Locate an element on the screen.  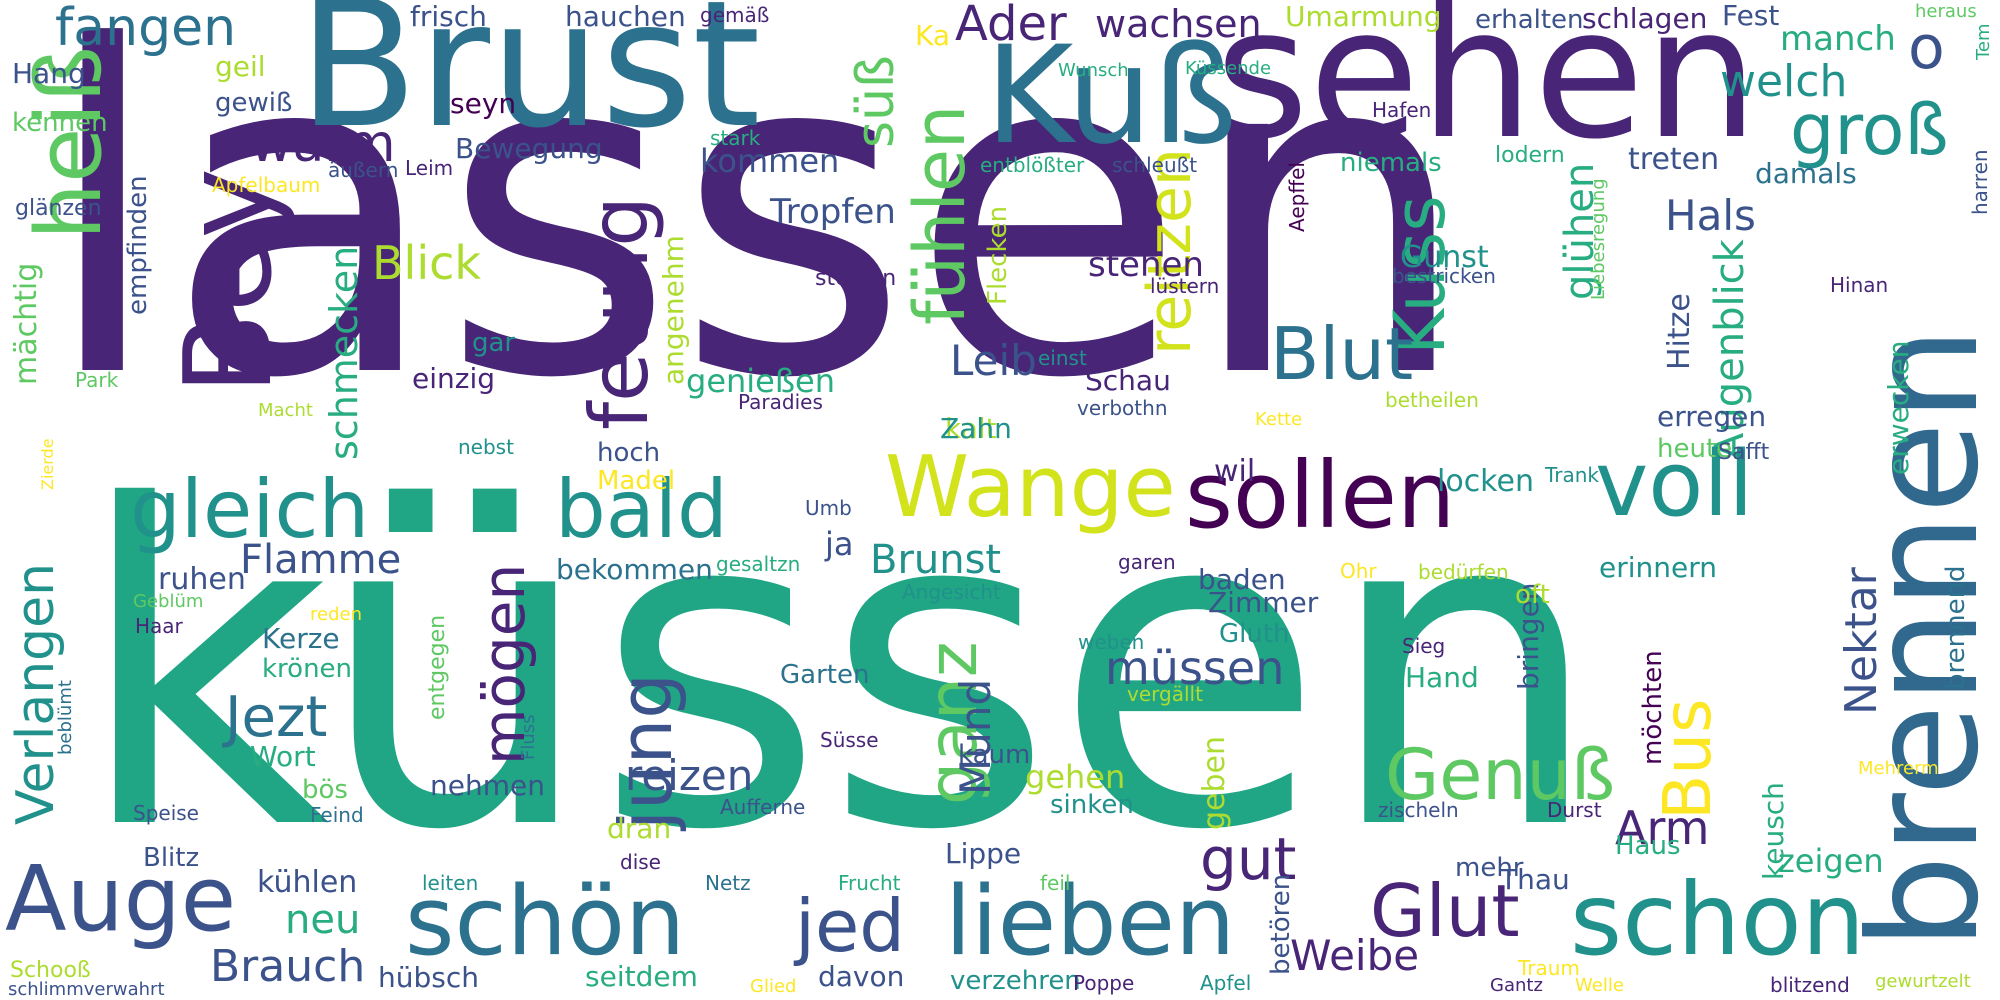
word-cloud-term: krönen is located at coordinates (307, 669).